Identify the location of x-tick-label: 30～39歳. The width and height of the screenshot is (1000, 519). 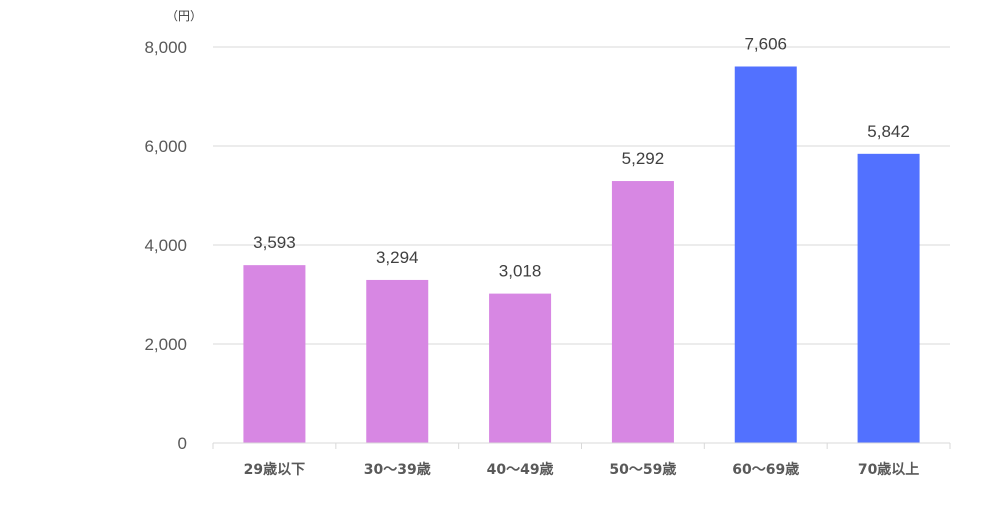
(397, 469).